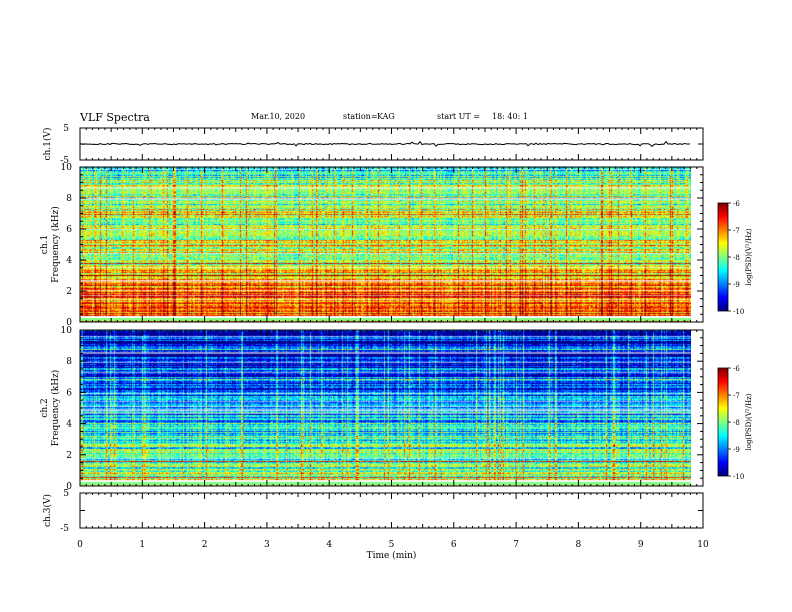 Image resolution: width=792 pixels, height=612 pixels. Describe the element at coordinates (69, 261) in the screenshot. I see `panel1-ytick-label-4: 4` at that location.